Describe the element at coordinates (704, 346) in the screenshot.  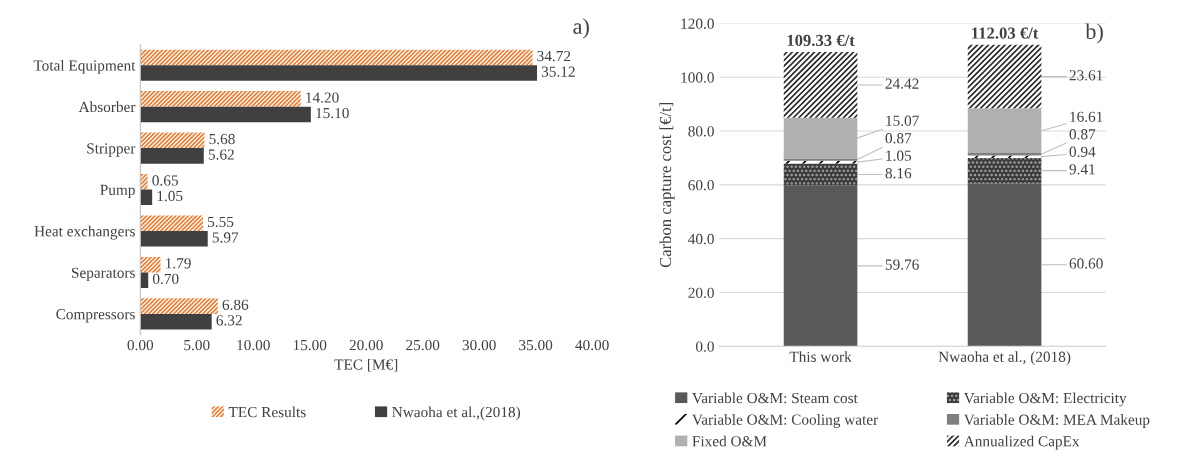
I see `y-tick-label: 0.0` at that location.